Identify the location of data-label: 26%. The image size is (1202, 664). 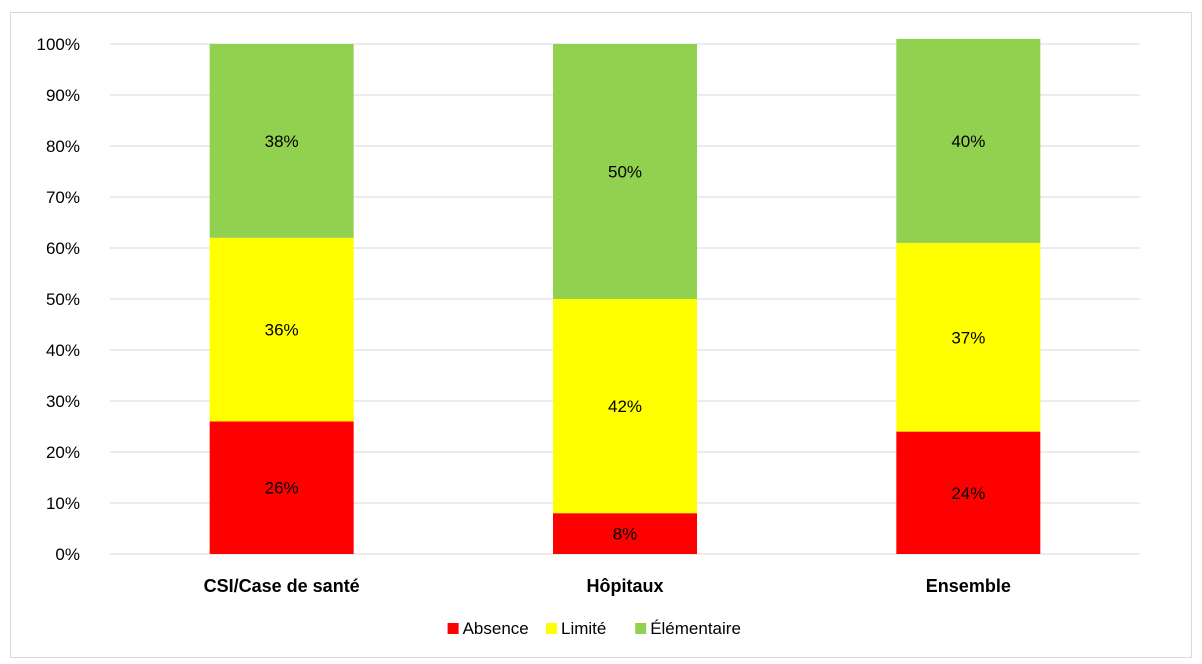
(282, 488).